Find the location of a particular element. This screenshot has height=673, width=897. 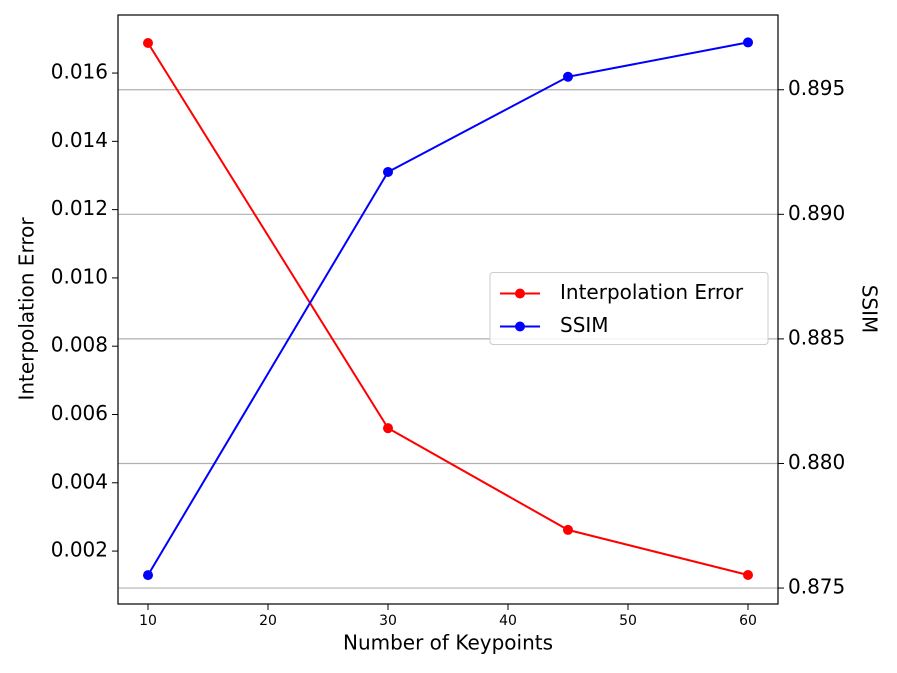

y-axis-label: Interpolation Error is located at coordinates (27, 309).